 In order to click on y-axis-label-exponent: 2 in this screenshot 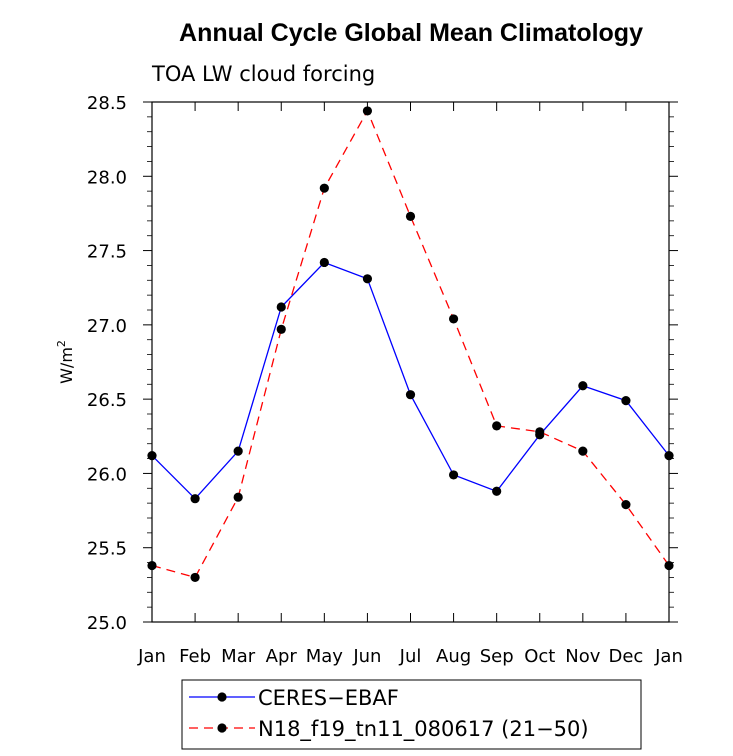, I will do `click(61, 343)`.